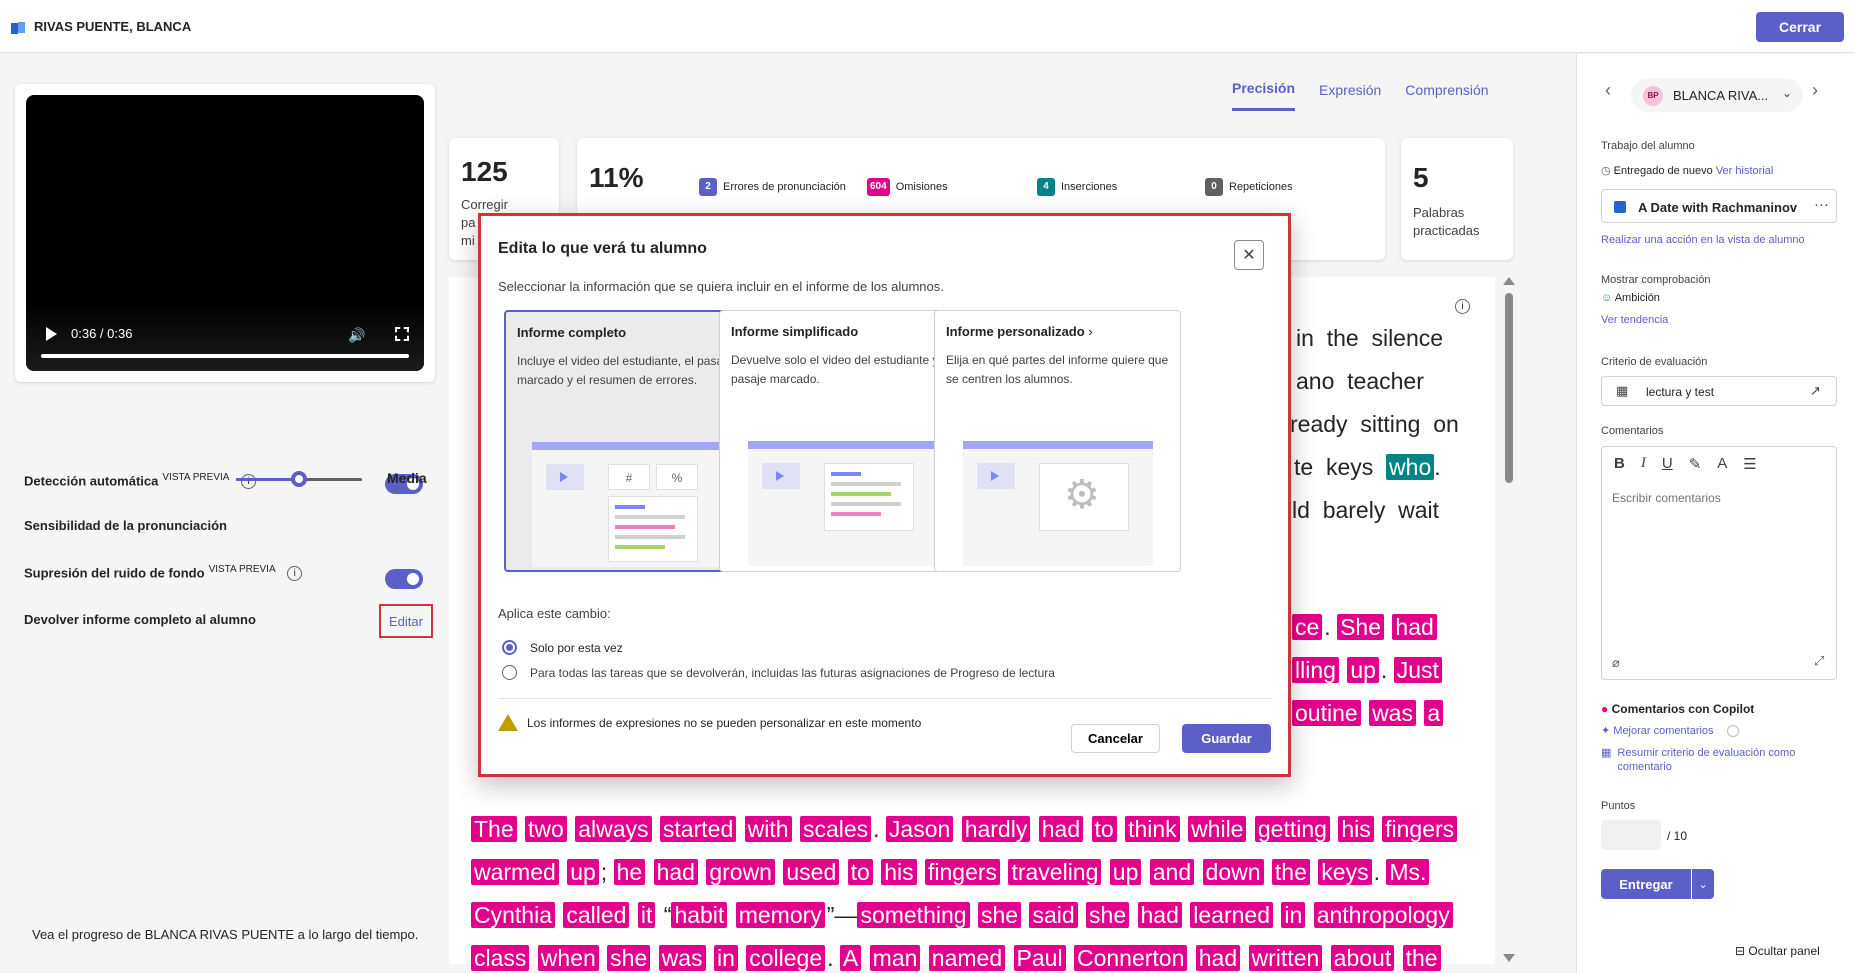 The height and width of the screenshot is (973, 1855). I want to click on omitted-word: Ms., so click(1408, 872).